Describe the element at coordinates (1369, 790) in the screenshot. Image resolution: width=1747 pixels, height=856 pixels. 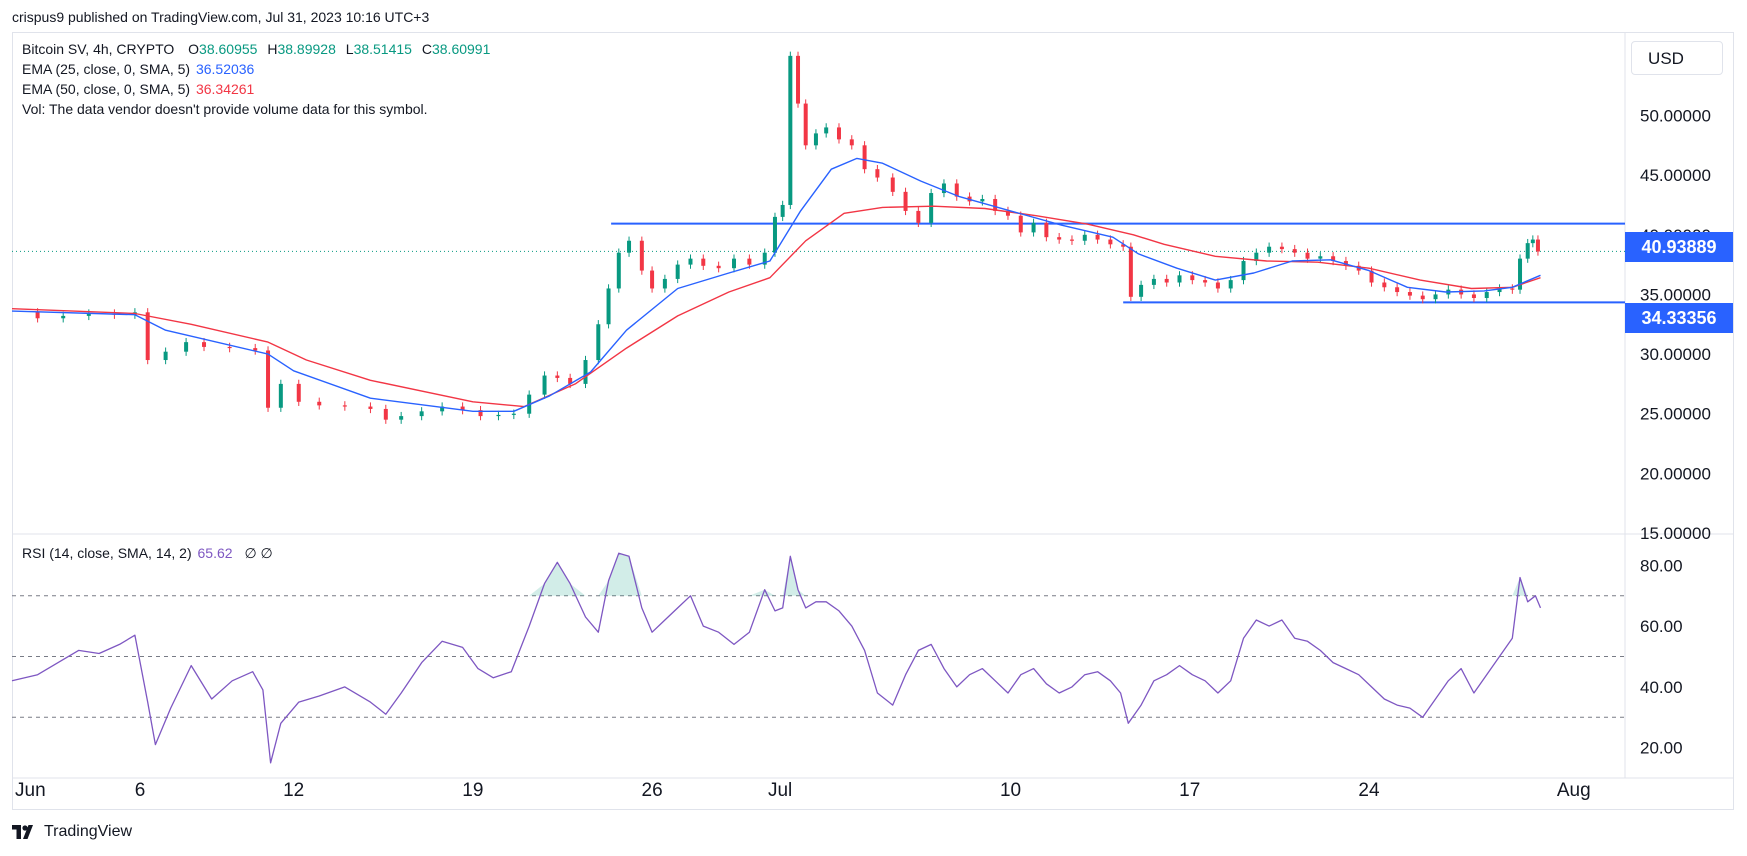
I see `date-axis-tick: 24` at that location.